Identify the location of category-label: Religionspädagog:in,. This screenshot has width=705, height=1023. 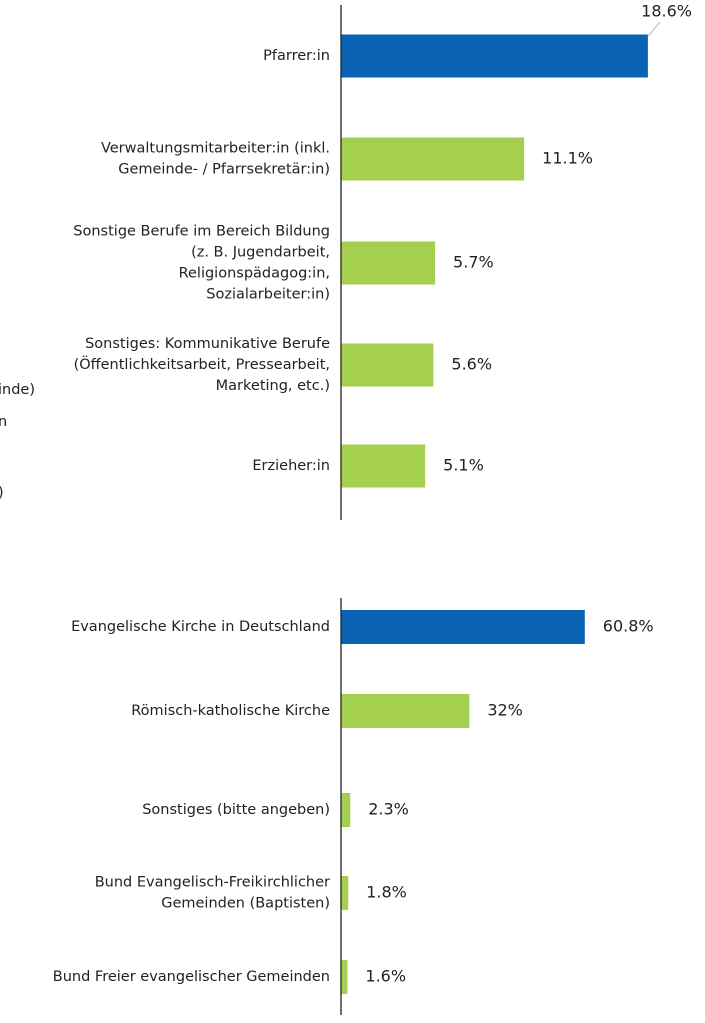
(254, 274).